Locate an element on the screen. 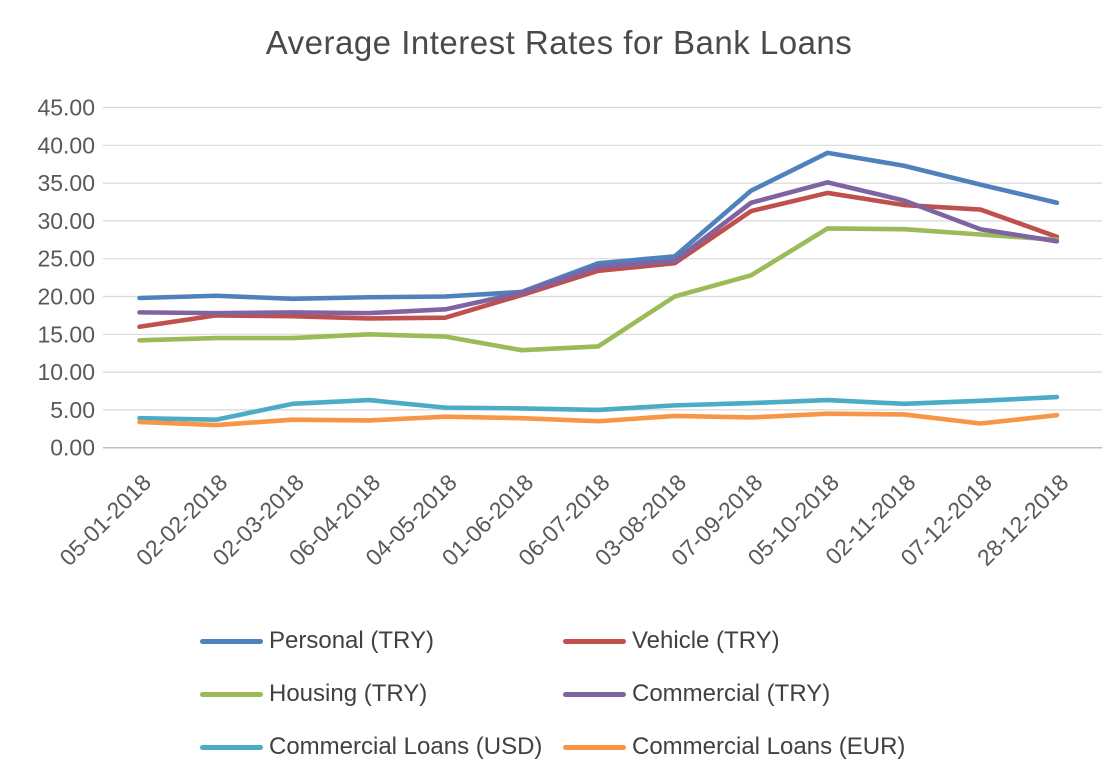  y-axis-tick-label: 25.00 is located at coordinates (66, 259).